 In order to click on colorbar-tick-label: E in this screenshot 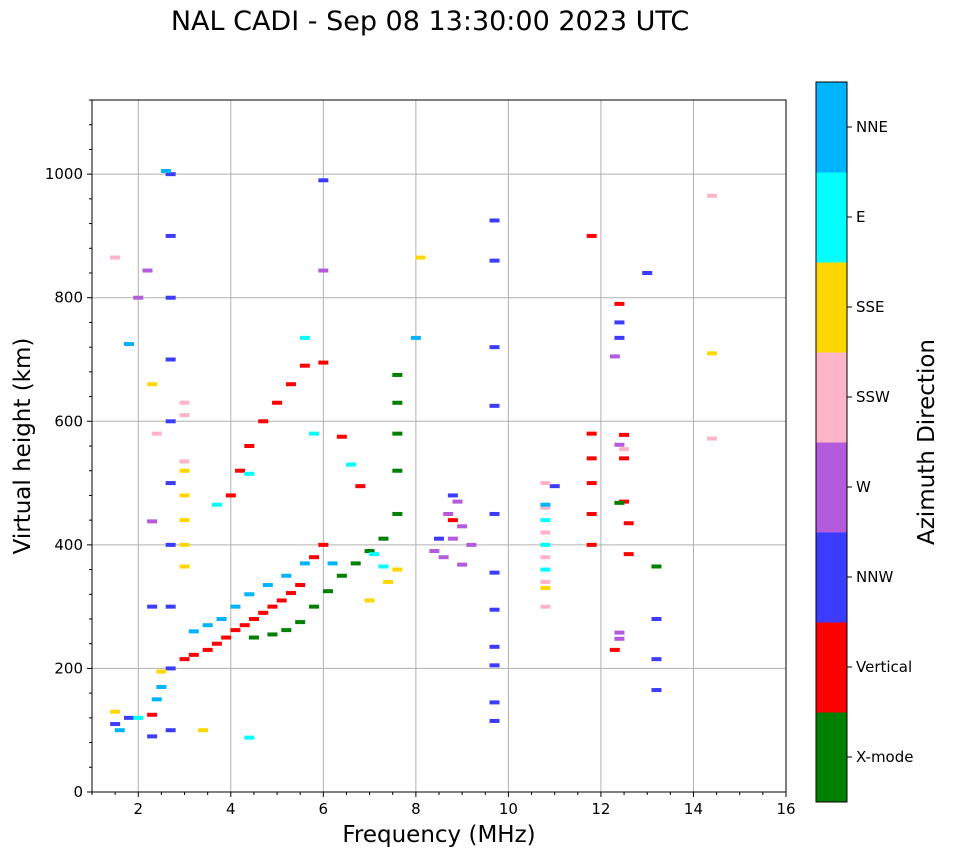, I will do `click(860, 217)`.